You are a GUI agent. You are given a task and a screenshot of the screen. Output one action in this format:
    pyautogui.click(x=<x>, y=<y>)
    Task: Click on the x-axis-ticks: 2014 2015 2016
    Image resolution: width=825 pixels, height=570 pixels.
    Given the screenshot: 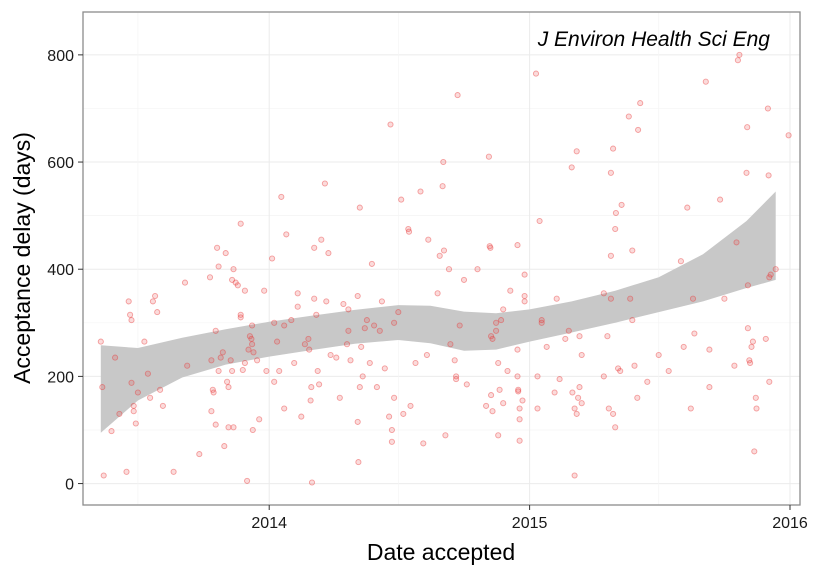 What is the action you would take?
    pyautogui.click(x=529, y=518)
    